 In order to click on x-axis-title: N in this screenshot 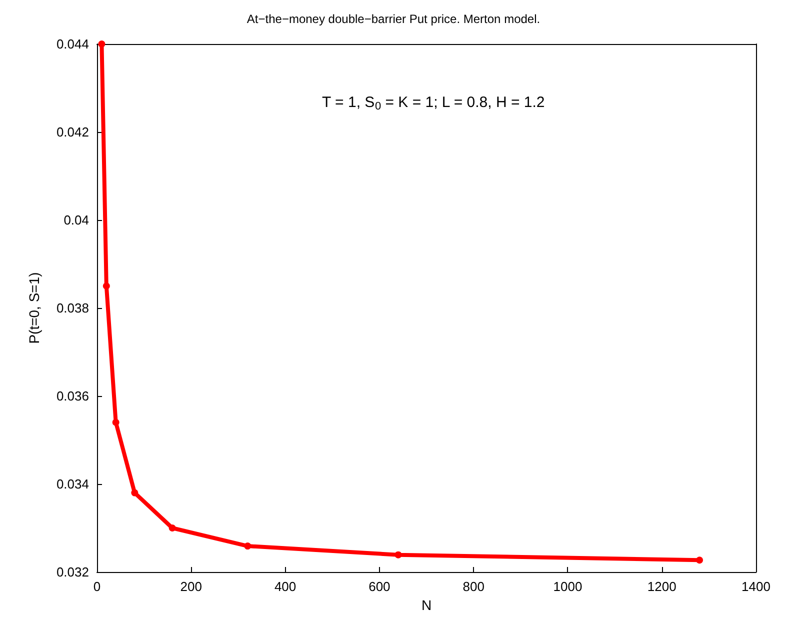, I will do `click(426, 605)`.